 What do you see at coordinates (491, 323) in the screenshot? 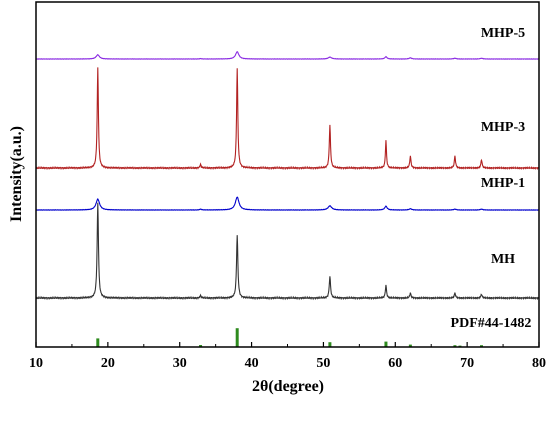
I see `series-label: PDF#44-1482` at bounding box center [491, 323].